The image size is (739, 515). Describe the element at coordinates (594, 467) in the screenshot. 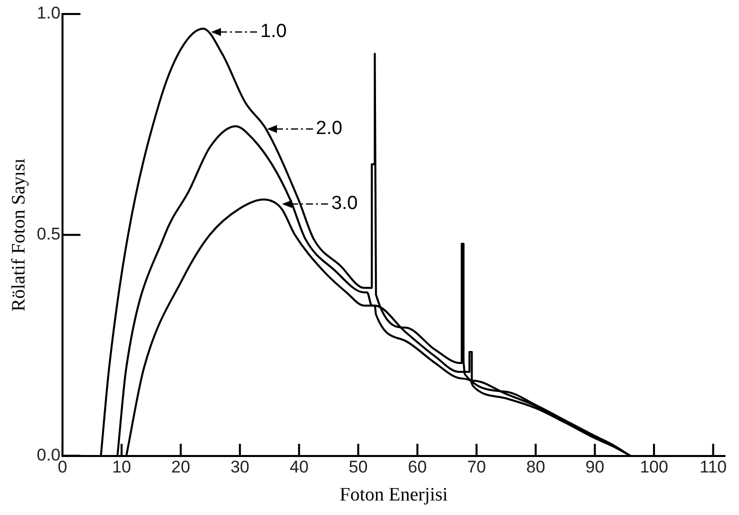

I see `x-tick-label: 90` at that location.